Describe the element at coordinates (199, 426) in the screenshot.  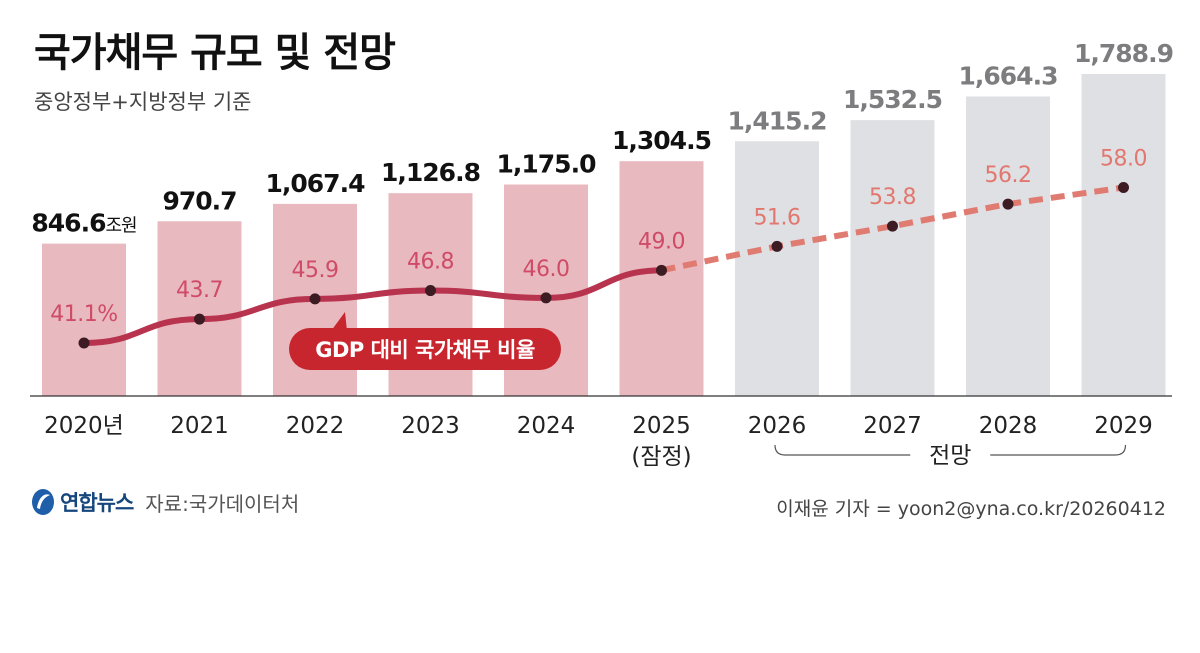
I see `x-tick-label: 2021` at that location.